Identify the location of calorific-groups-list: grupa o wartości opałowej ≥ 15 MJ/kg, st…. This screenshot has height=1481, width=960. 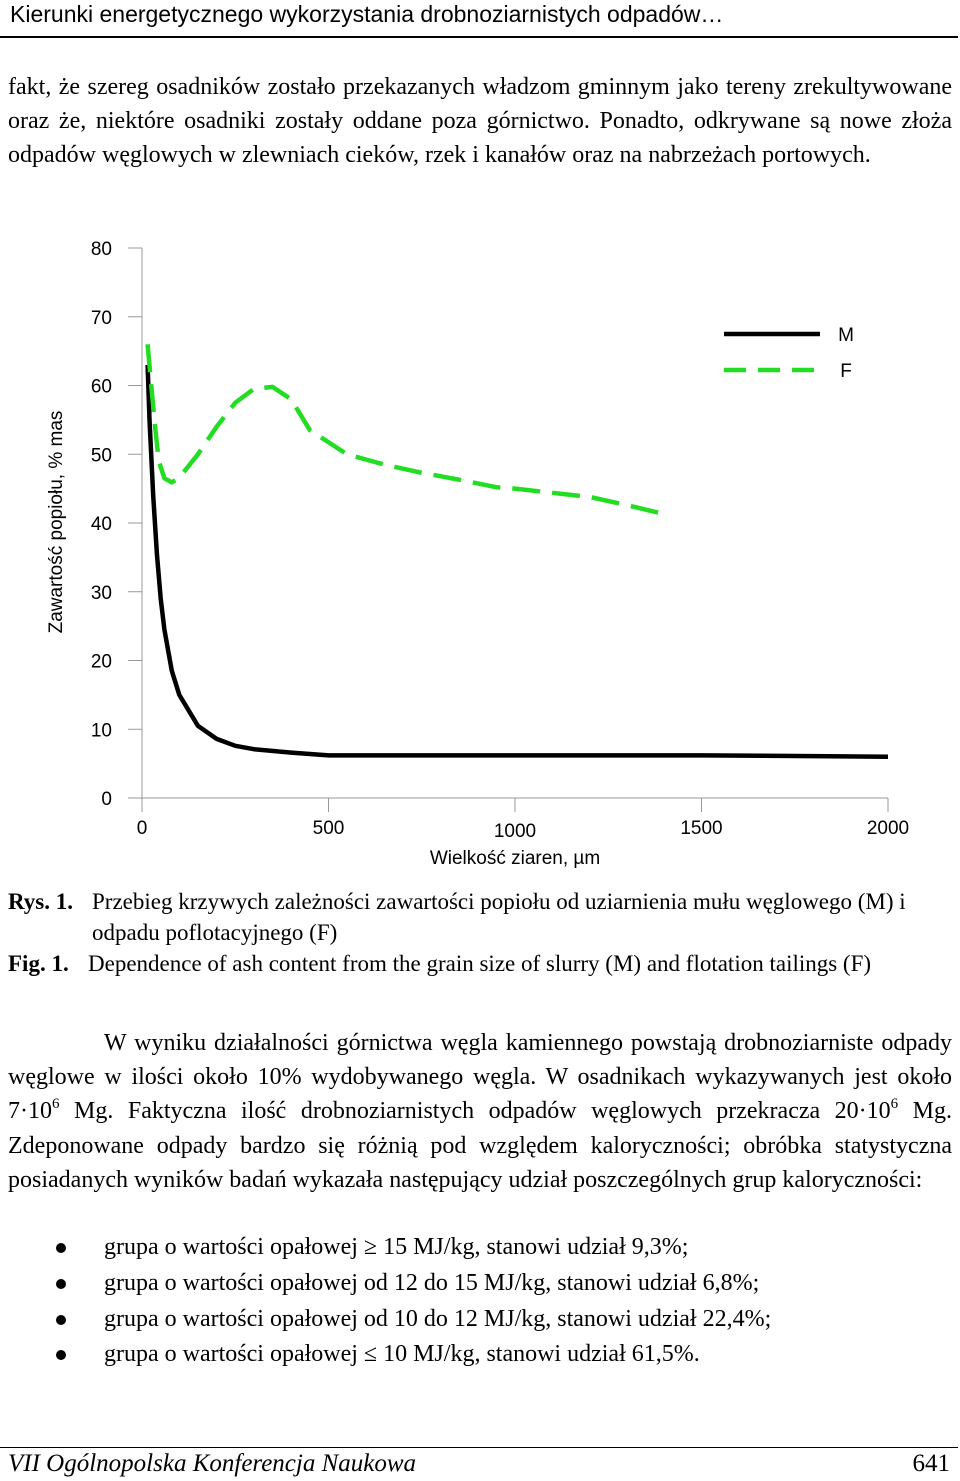
(413, 1301).